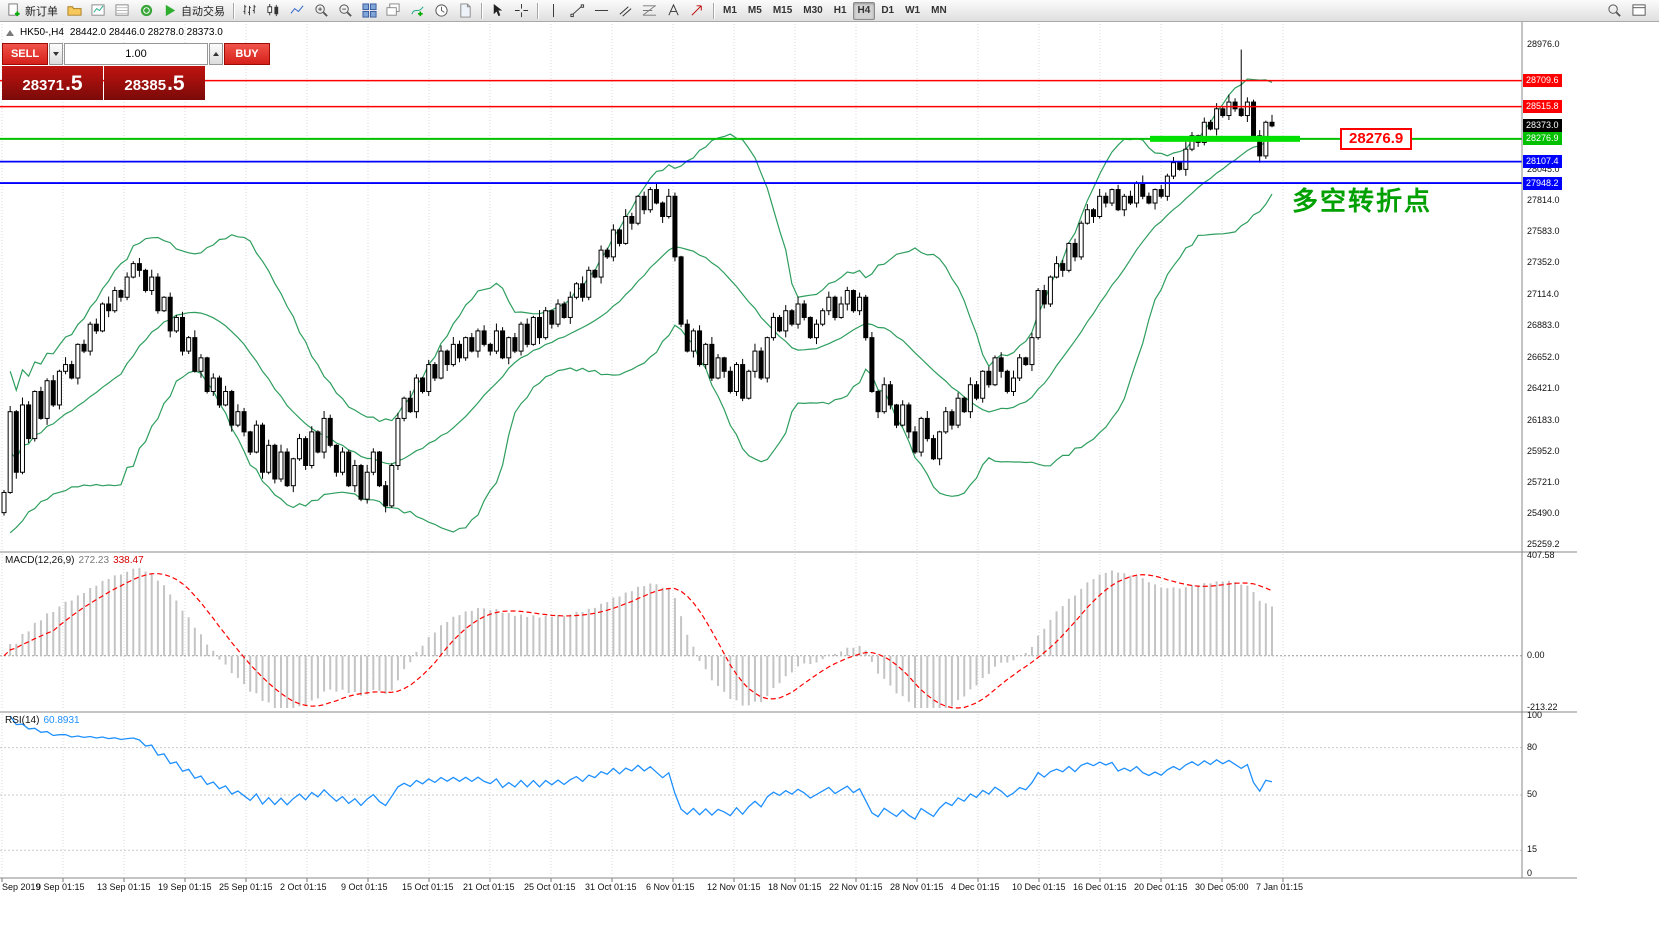 The image size is (1659, 945). I want to click on price-axis, so click(1549, 450).